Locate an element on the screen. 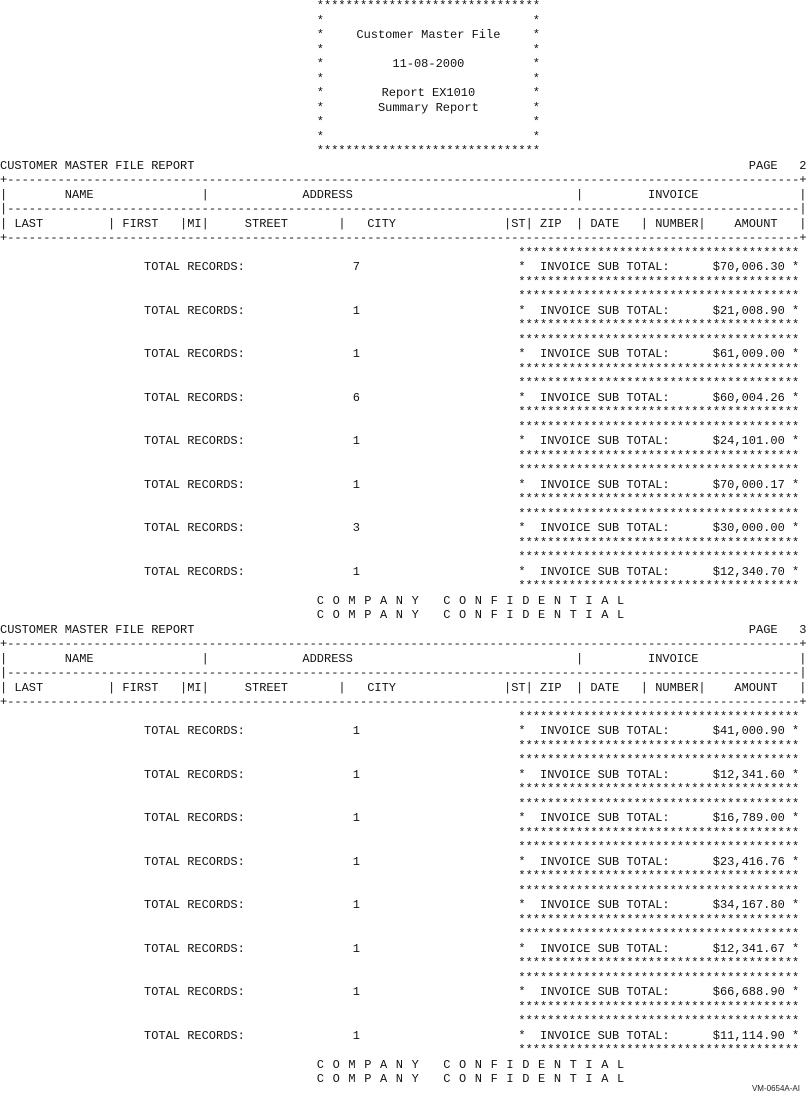 The height and width of the screenshot is (1100, 806). total-records-count: 7 is located at coordinates (356, 267).